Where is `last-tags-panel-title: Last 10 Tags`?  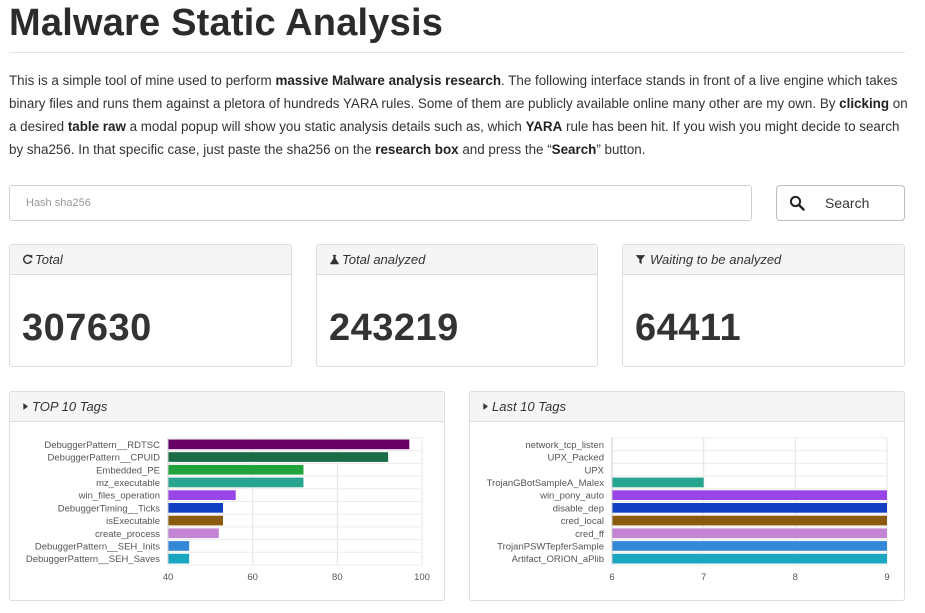
last-tags-panel-title: Last 10 Tags is located at coordinates (529, 406).